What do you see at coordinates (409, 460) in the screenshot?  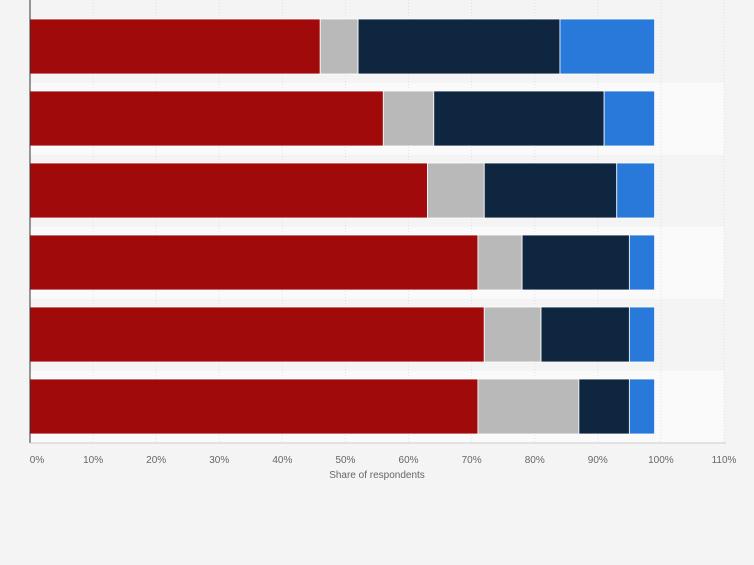 I see `x-tick-label: 60%` at bounding box center [409, 460].